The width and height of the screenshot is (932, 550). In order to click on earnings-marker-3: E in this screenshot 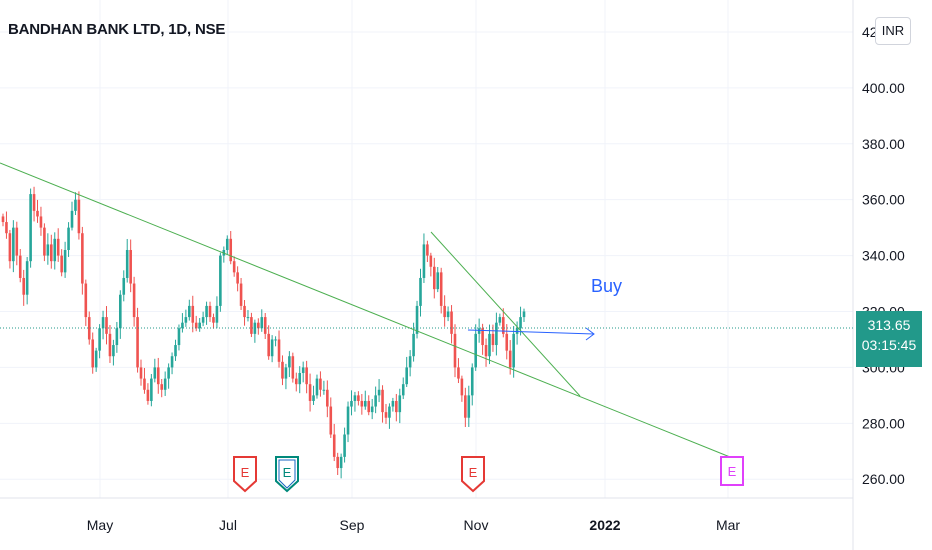, I will do `click(473, 474)`.